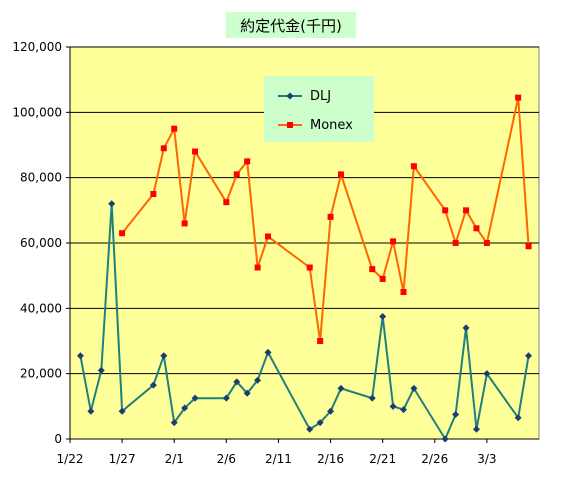  Describe the element at coordinates (320, 96) in the screenshot. I see `legend-label-dlj: DLJ` at that location.